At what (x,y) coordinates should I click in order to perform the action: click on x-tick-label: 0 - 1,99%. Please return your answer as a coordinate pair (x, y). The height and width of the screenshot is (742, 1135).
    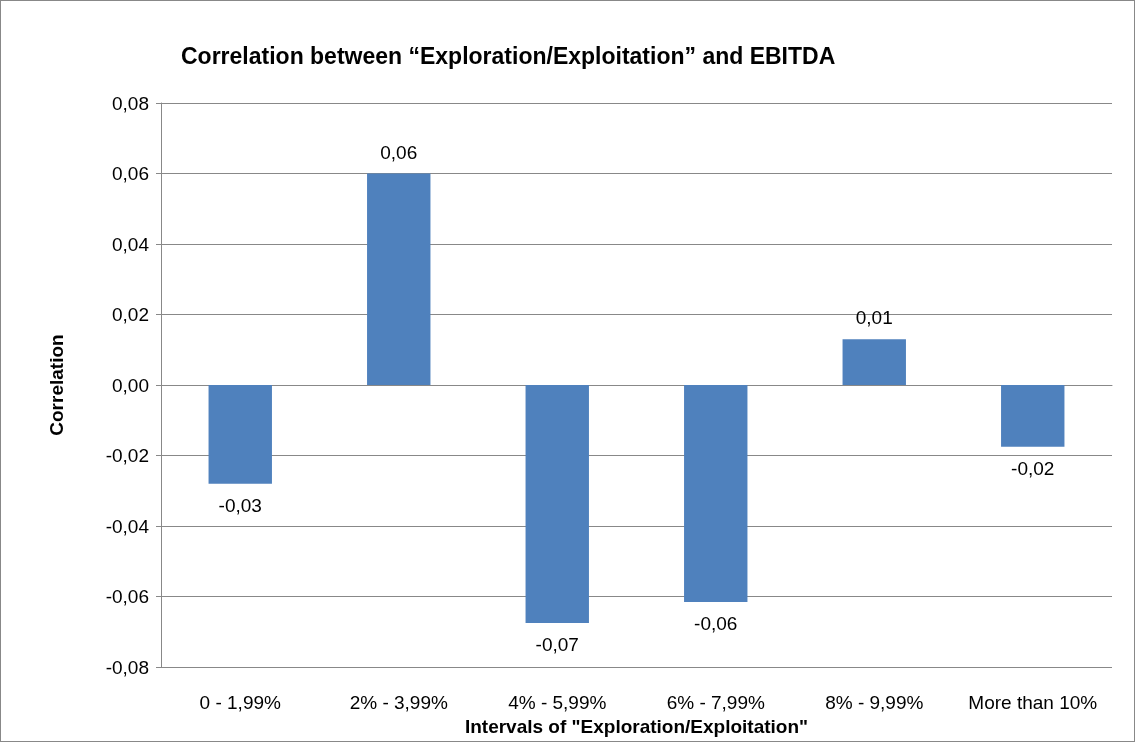
    Looking at the image, I should click on (240, 703).